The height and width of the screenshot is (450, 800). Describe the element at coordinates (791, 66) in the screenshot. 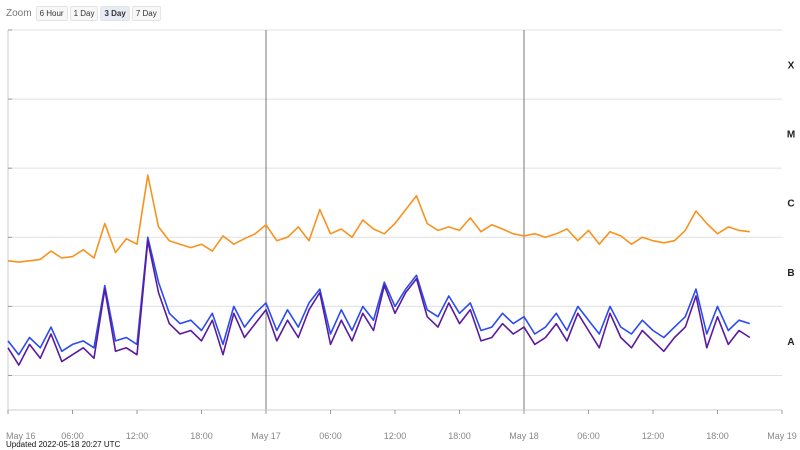

I see `class-label: X` at that location.